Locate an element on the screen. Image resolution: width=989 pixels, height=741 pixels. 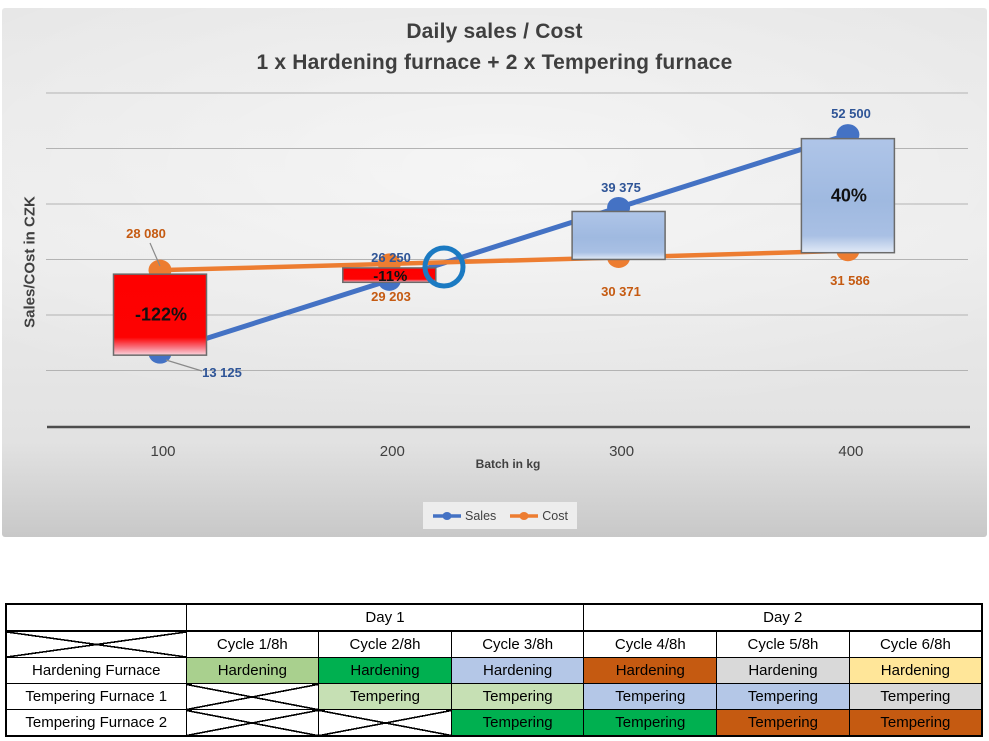
difference-percent-label: -122% is located at coordinates (161, 315).